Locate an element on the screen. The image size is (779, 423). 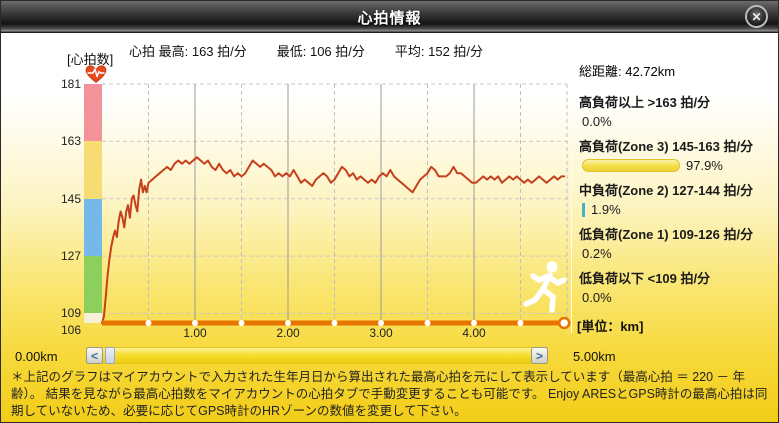
x-tick-label: 1.00 is located at coordinates (195, 333).